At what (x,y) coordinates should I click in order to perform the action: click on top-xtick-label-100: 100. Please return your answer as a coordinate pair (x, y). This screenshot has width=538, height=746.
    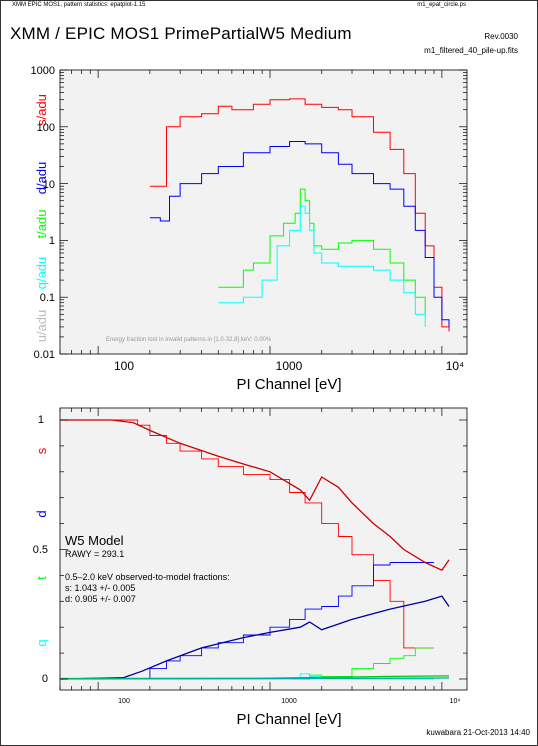
    Looking at the image, I should click on (124, 366).